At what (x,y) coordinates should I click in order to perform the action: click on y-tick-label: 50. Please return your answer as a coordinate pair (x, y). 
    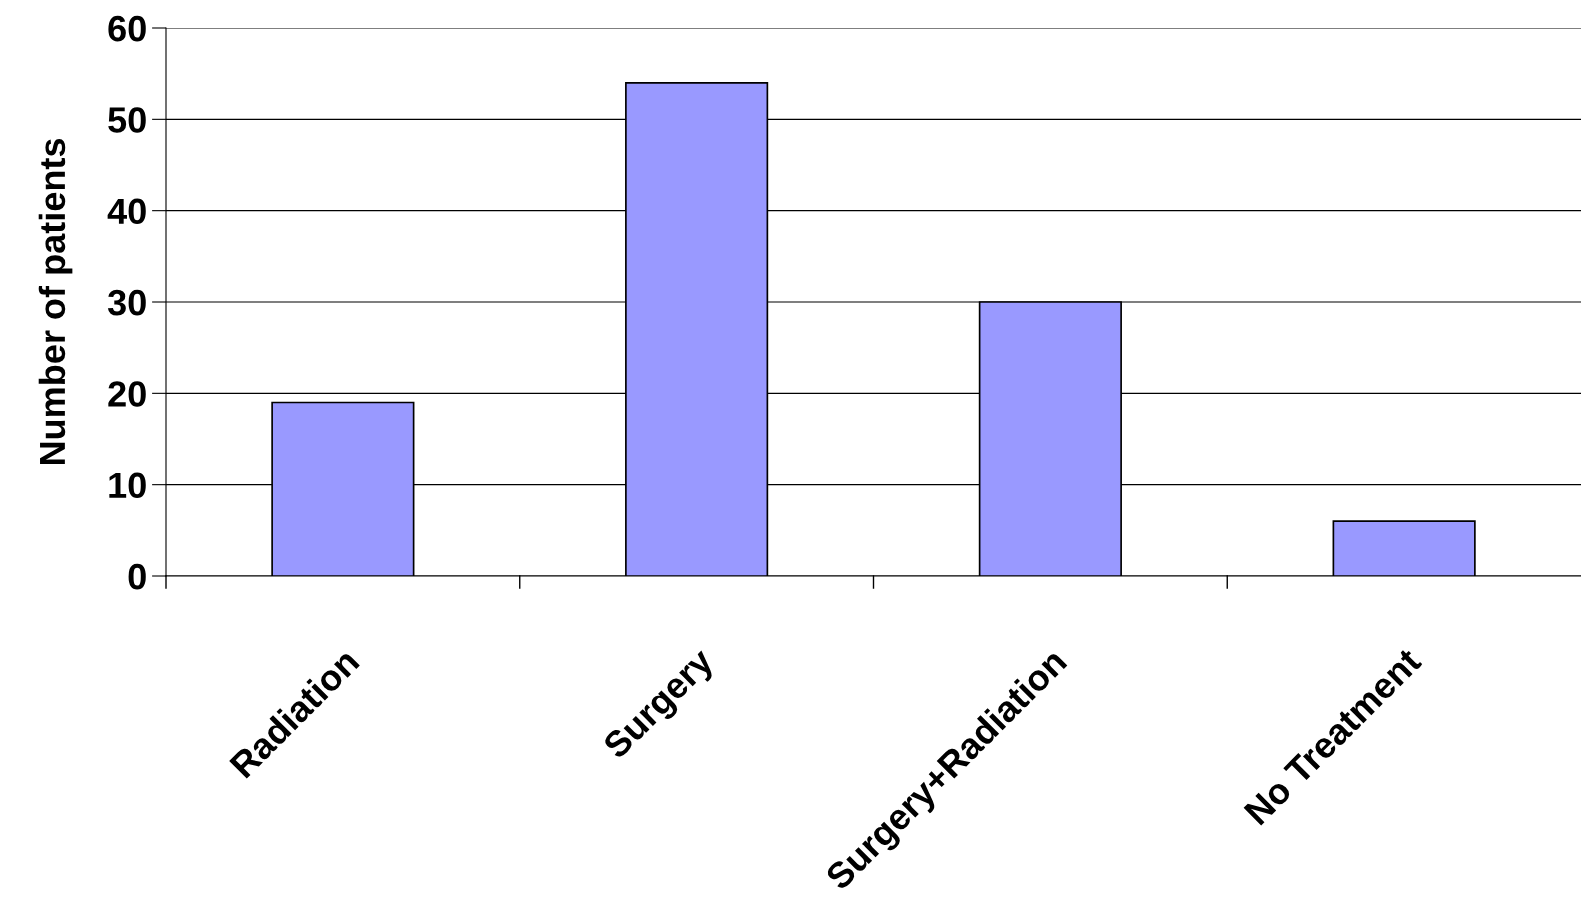
    Looking at the image, I should click on (127, 120).